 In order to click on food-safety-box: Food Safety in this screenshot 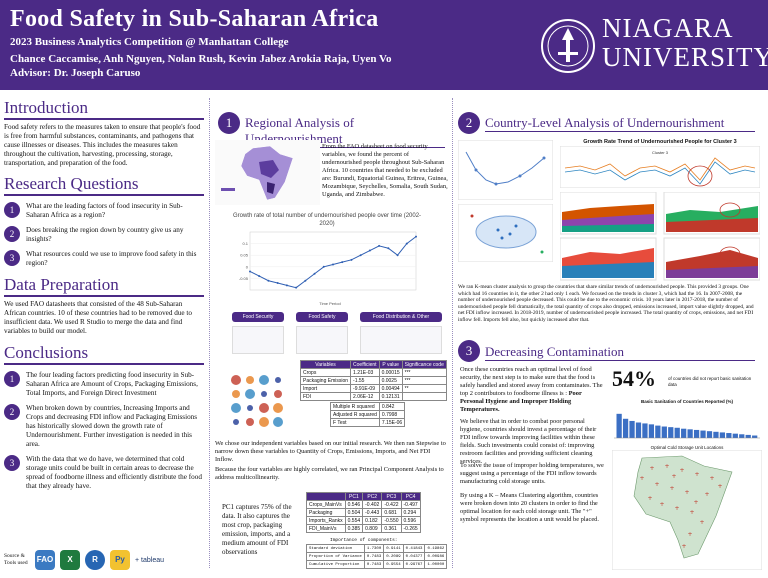, I will do `click(322, 317)`.